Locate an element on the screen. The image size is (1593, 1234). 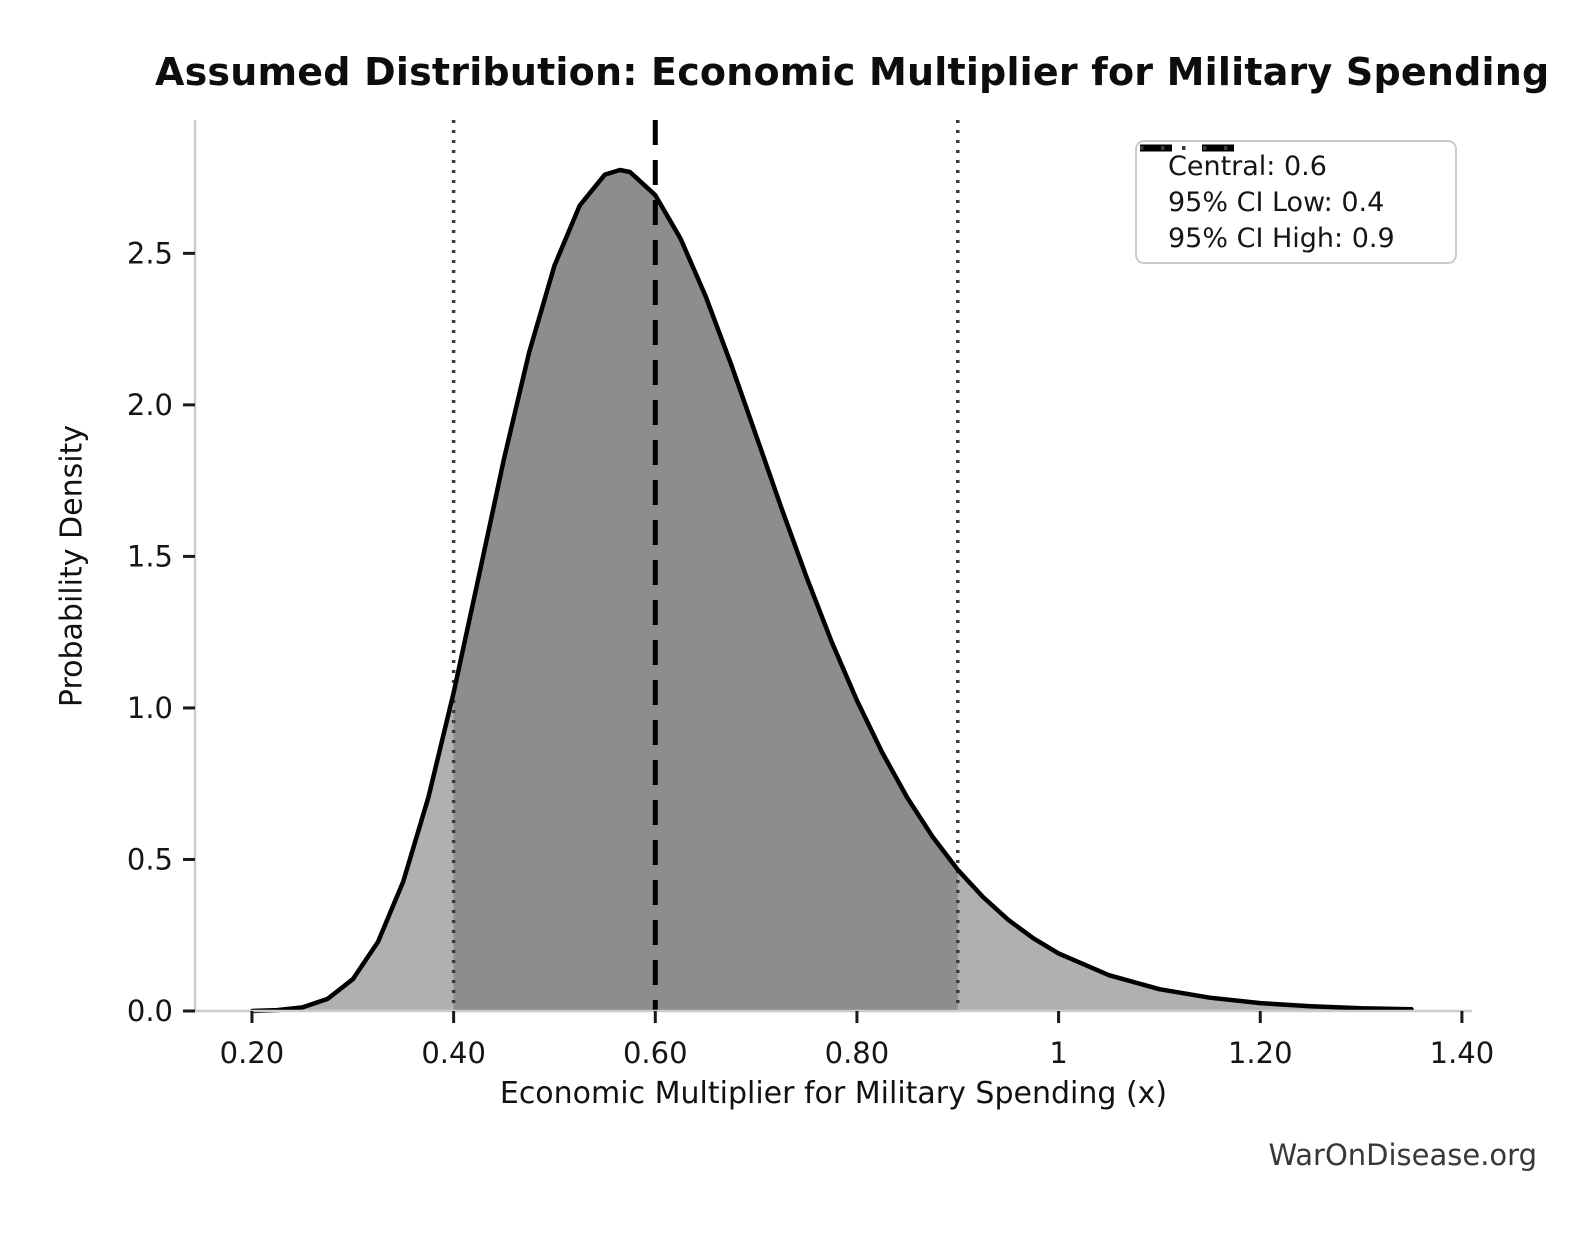
legend-item-central: Central: 0.6 is located at coordinates (1293, 164).